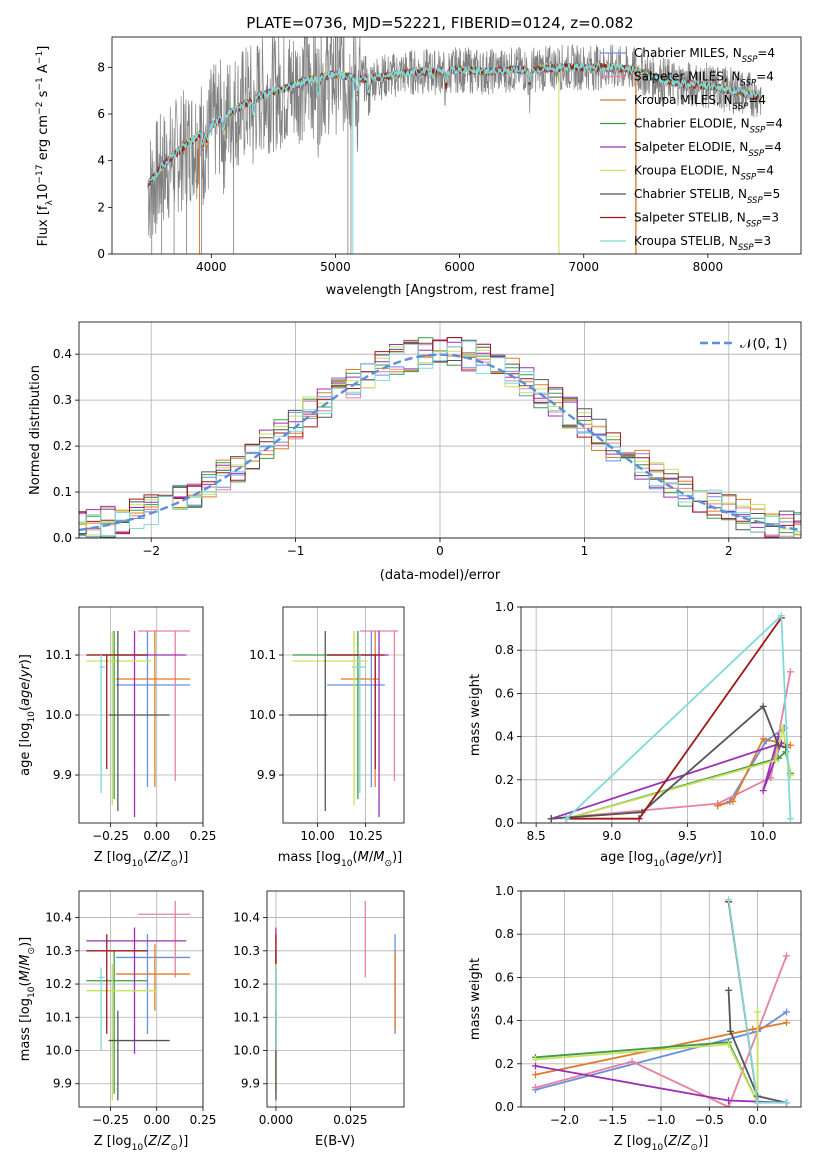  Describe the element at coordinates (757, 1047) in the screenshot. I see `weight-line-chabrier_stelib` at that location.